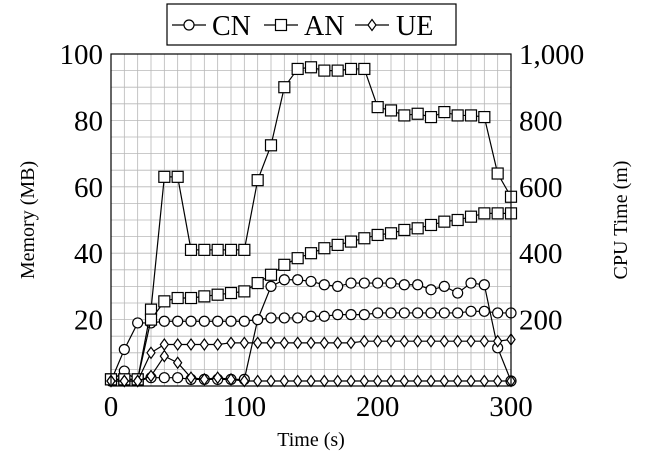  Describe the element at coordinates (88, 121) in the screenshot. I see `y-left-tick-label: 80` at that location.